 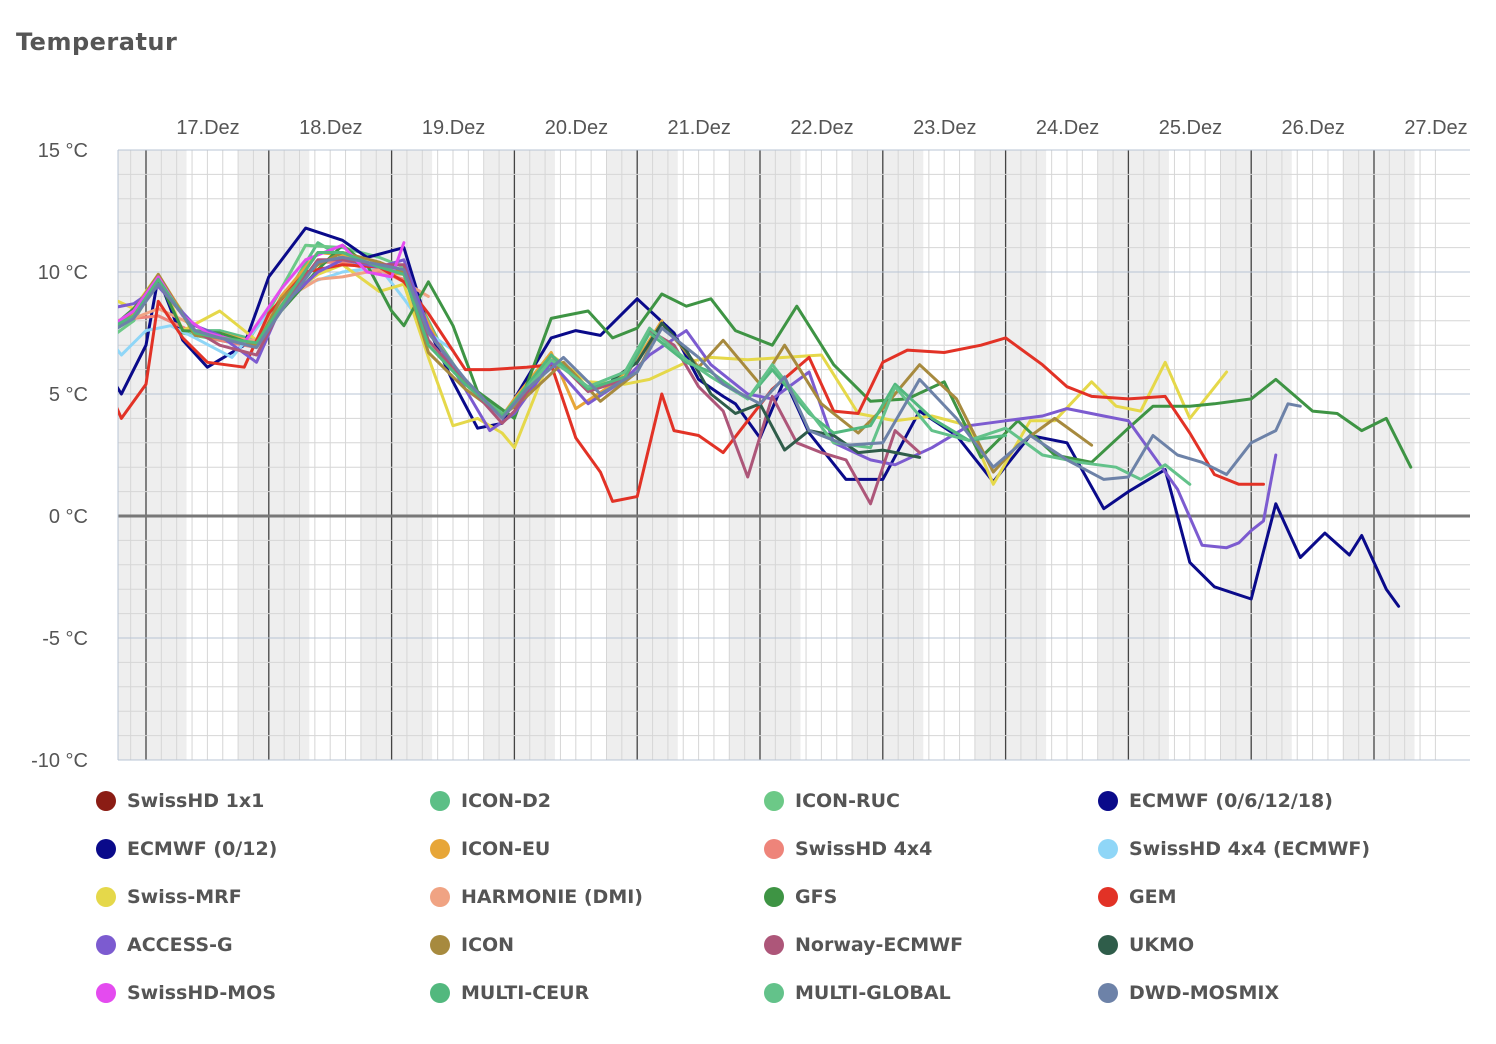 I want to click on legend-item: Norway-ECMWF, so click(x=863, y=945).